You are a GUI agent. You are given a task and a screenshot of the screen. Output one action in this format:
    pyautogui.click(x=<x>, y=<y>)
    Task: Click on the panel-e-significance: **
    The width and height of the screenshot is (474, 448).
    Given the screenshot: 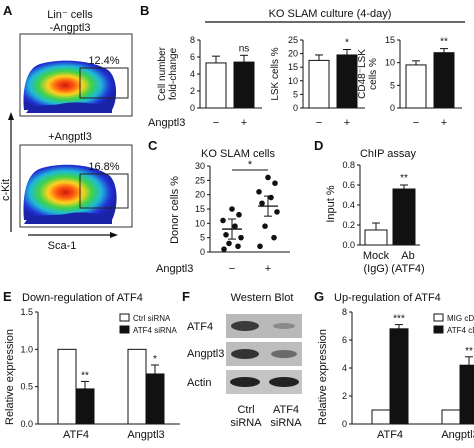 What is the action you would take?
    pyautogui.click(x=85, y=375)
    